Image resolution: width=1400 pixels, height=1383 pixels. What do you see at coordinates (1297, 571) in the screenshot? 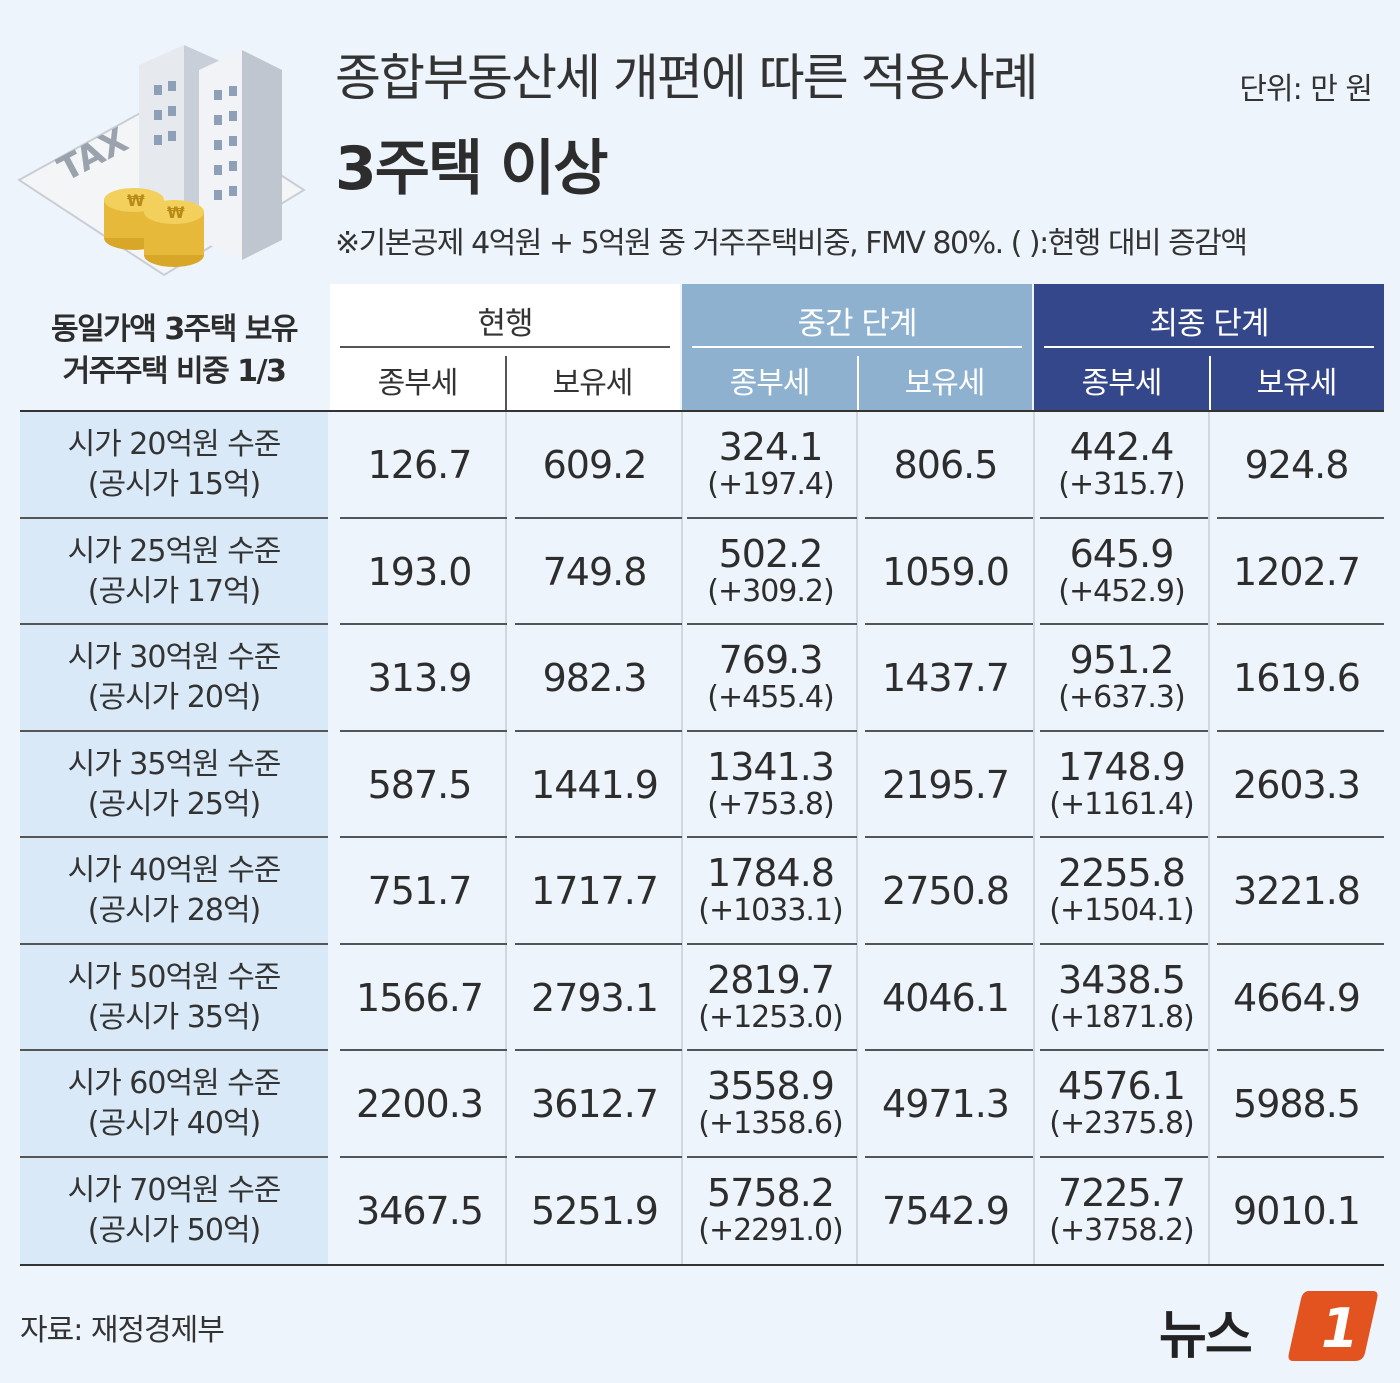
I see `cell-value: 1202.7` at bounding box center [1297, 571].